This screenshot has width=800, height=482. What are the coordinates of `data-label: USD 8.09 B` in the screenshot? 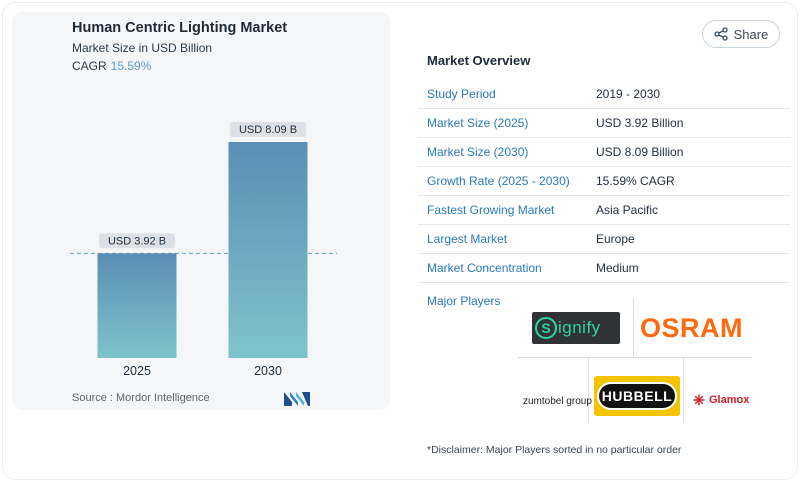 It's located at (268, 130).